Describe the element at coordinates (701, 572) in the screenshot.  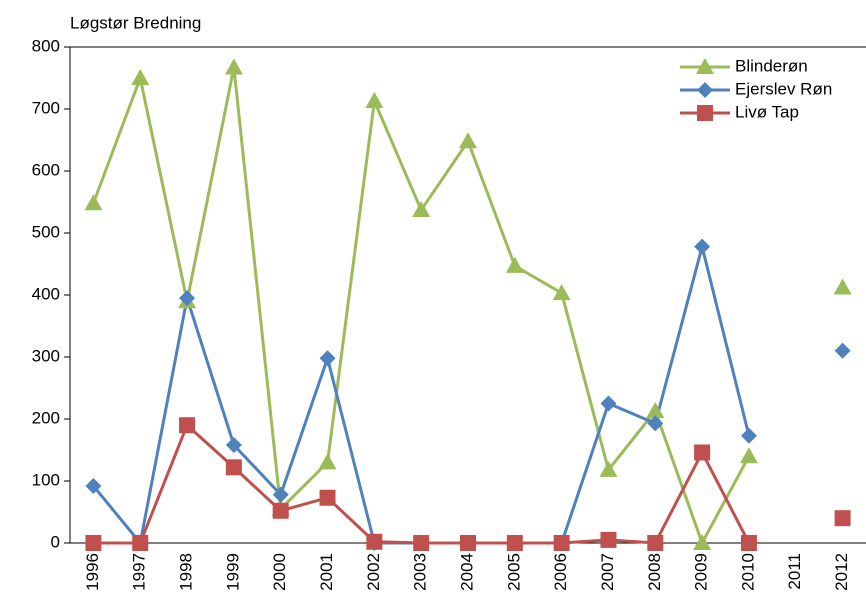
I see `x-tick-label: 2009` at that location.